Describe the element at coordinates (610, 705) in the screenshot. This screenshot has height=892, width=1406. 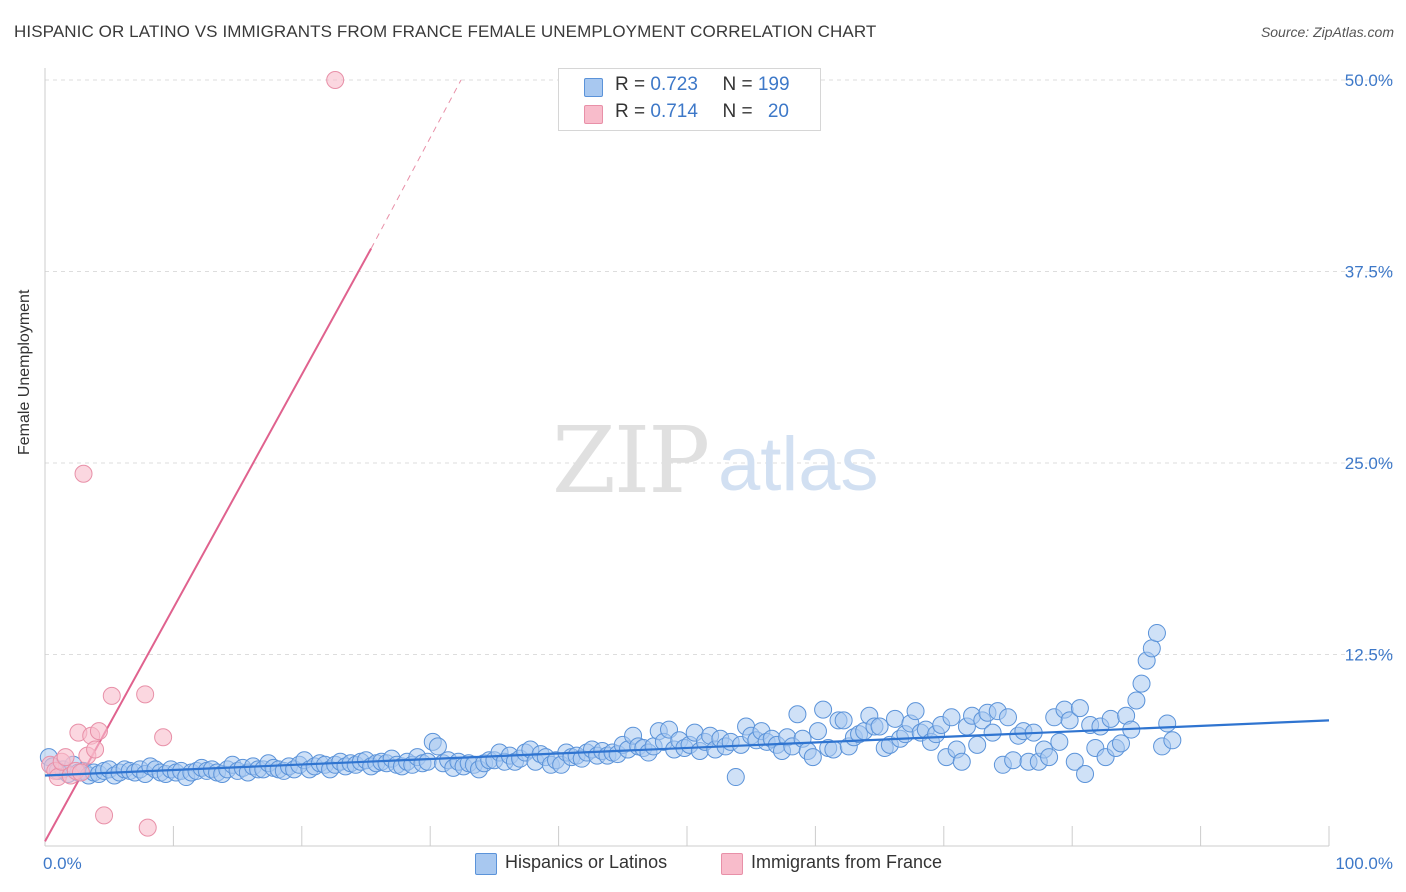
I see `hispanic-points` at that location.